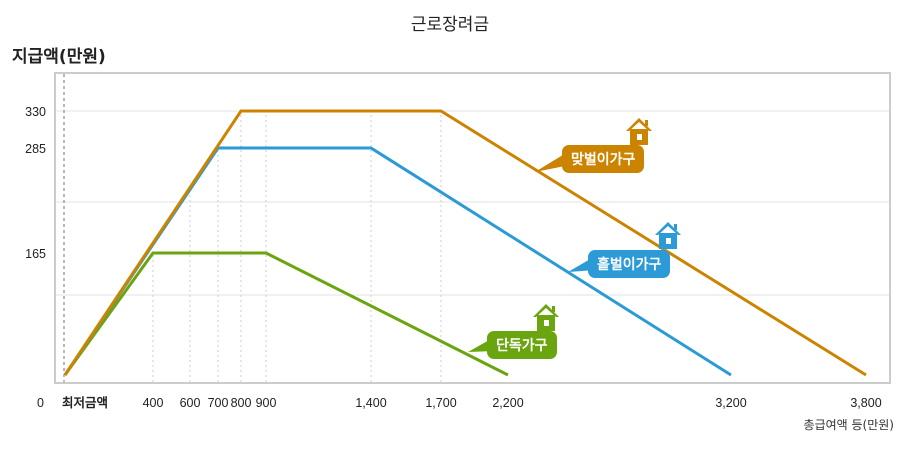 This screenshot has width=900, height=450. I want to click on x-tick-label: 600, so click(190, 403).